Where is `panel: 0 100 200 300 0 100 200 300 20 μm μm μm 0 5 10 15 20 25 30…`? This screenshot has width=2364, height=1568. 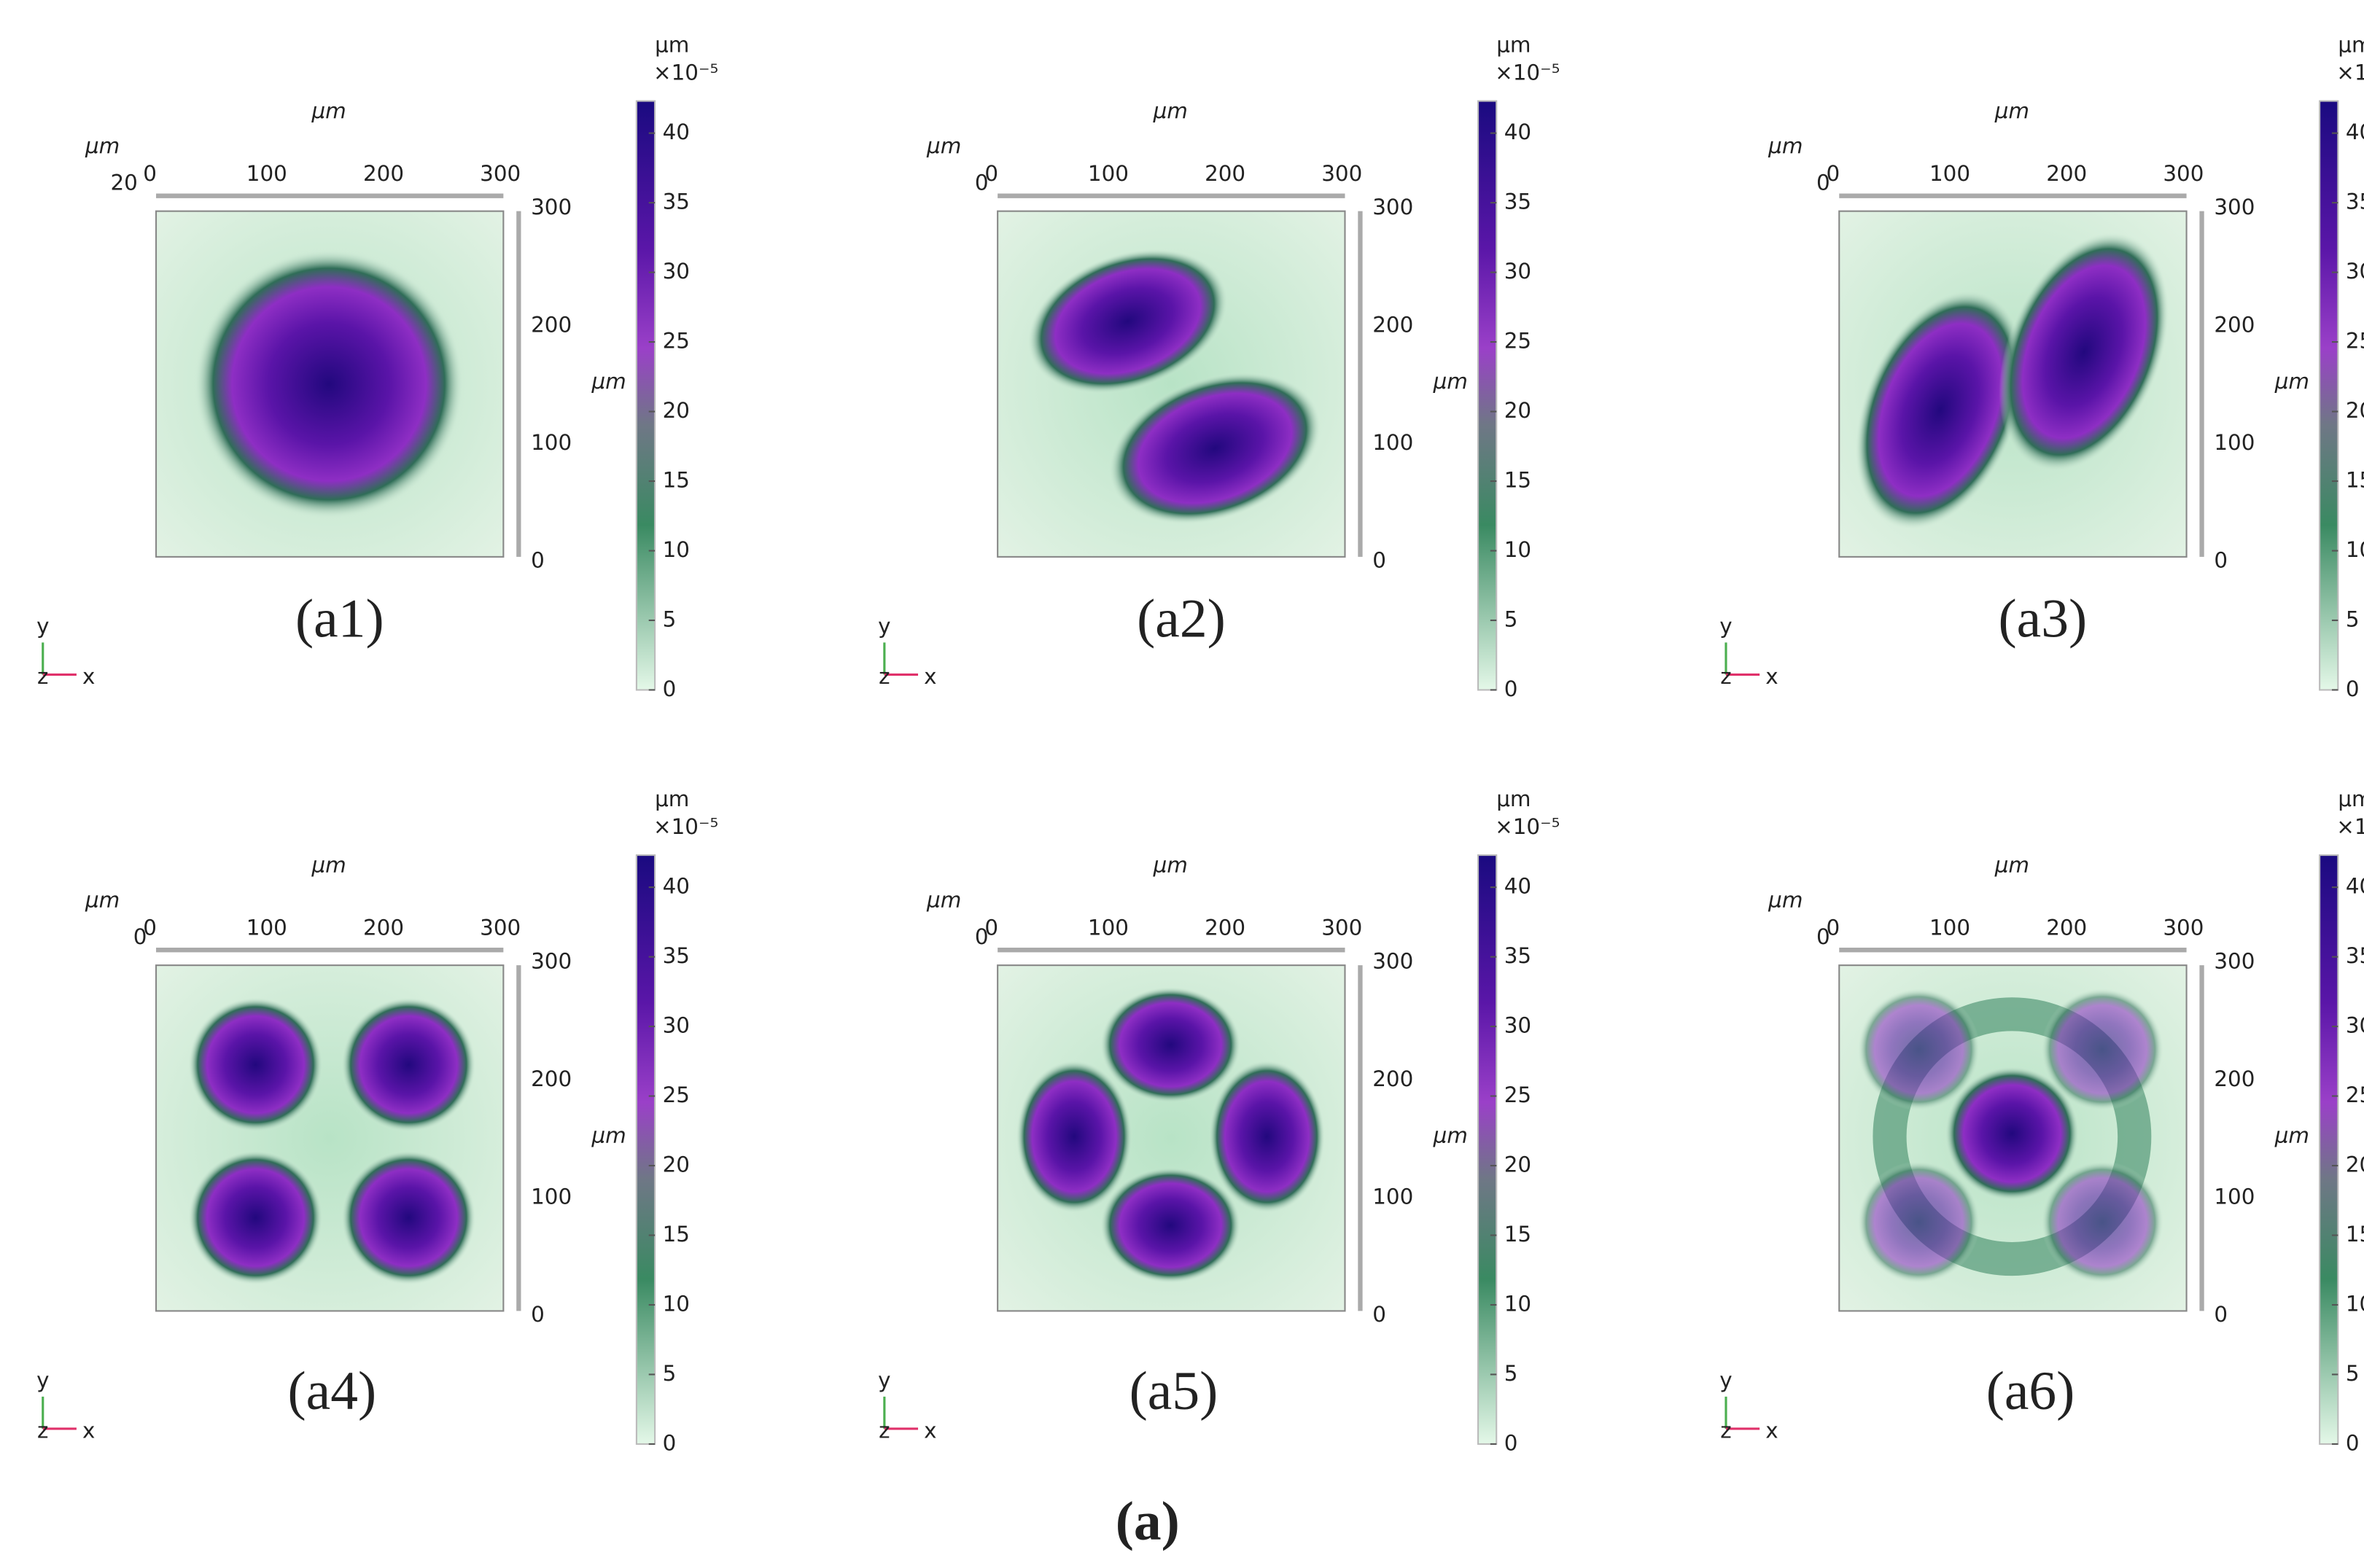
panel: 0 100 200 300 0 100 200 300 20 μm μm μm 0 5 10 15 20 25 30… is located at coordinates (377, 367).